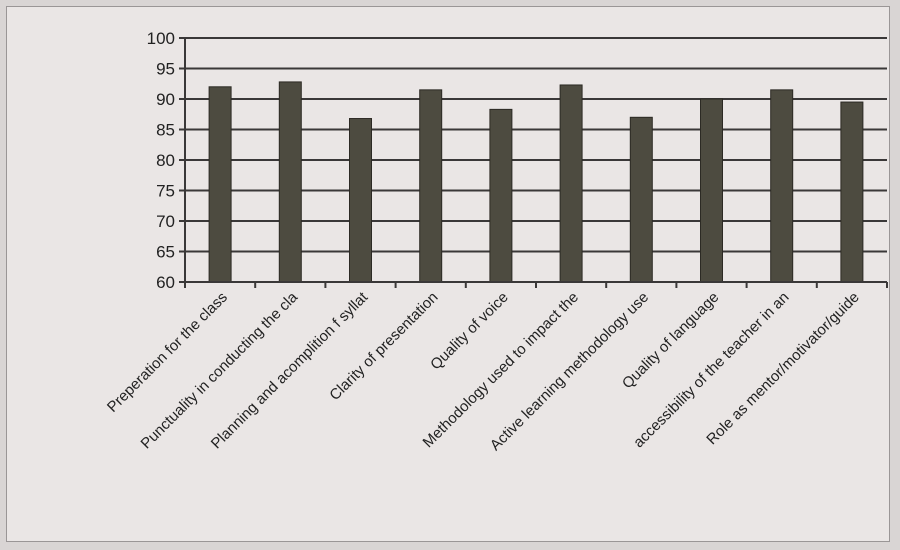  Describe the element at coordinates (165, 160) in the screenshot. I see `y-tick-label: 80` at that location.